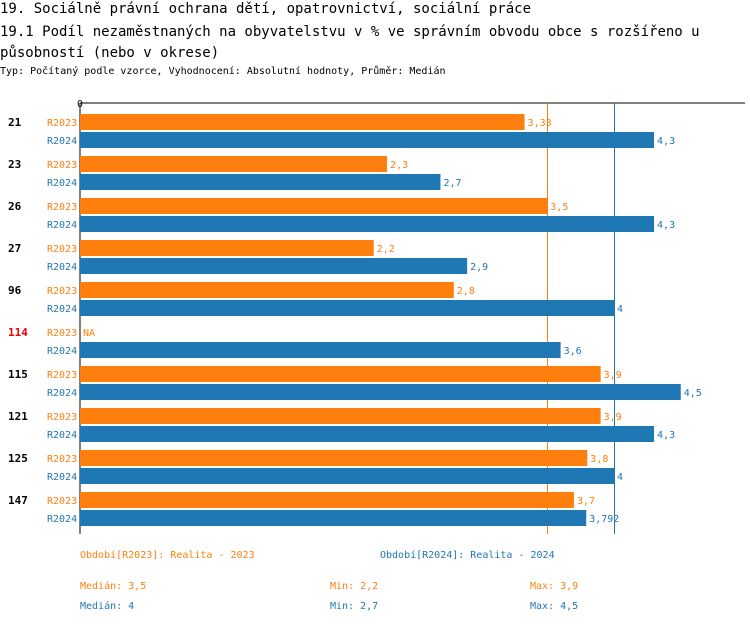 Image resolution: width=750 pixels, height=624 pixels. What do you see at coordinates (386, 249) in the screenshot?
I see `bar-value-label: 2,2` at bounding box center [386, 249].